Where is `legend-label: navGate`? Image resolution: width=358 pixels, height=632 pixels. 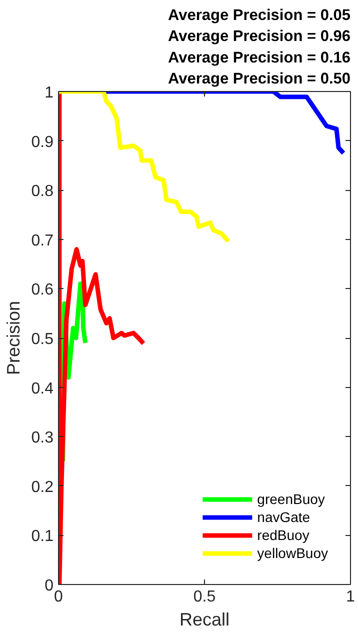 legend-label: navGate is located at coordinates (283, 517).